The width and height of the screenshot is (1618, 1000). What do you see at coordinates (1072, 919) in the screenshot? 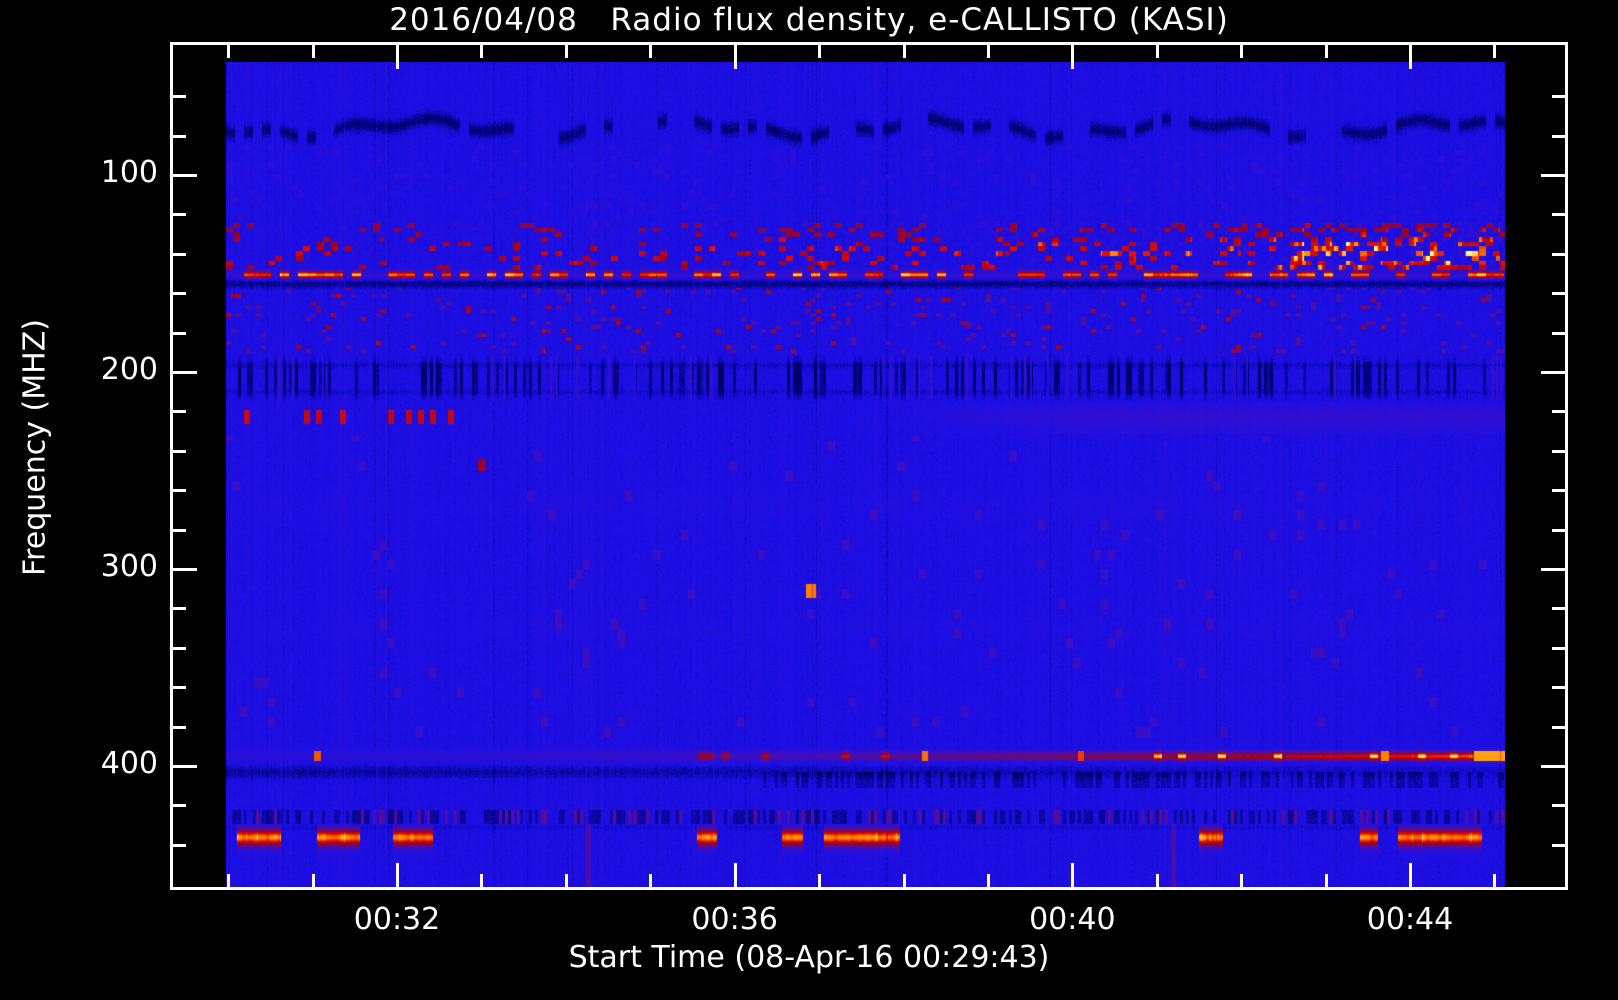
I see `x-tick-label-40: 00:40` at bounding box center [1072, 919].